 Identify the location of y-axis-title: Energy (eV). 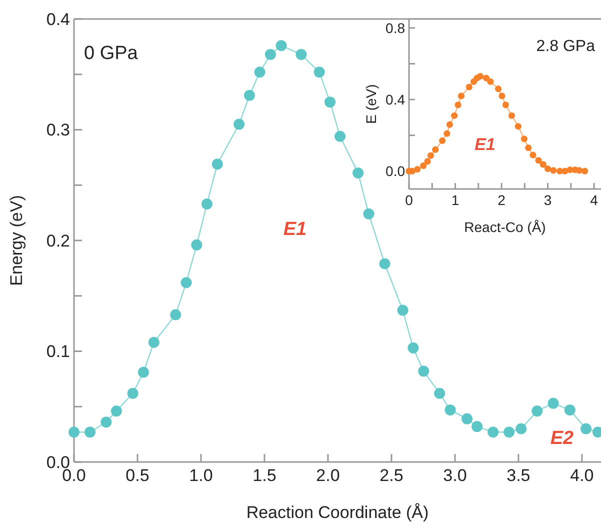
(16, 240).